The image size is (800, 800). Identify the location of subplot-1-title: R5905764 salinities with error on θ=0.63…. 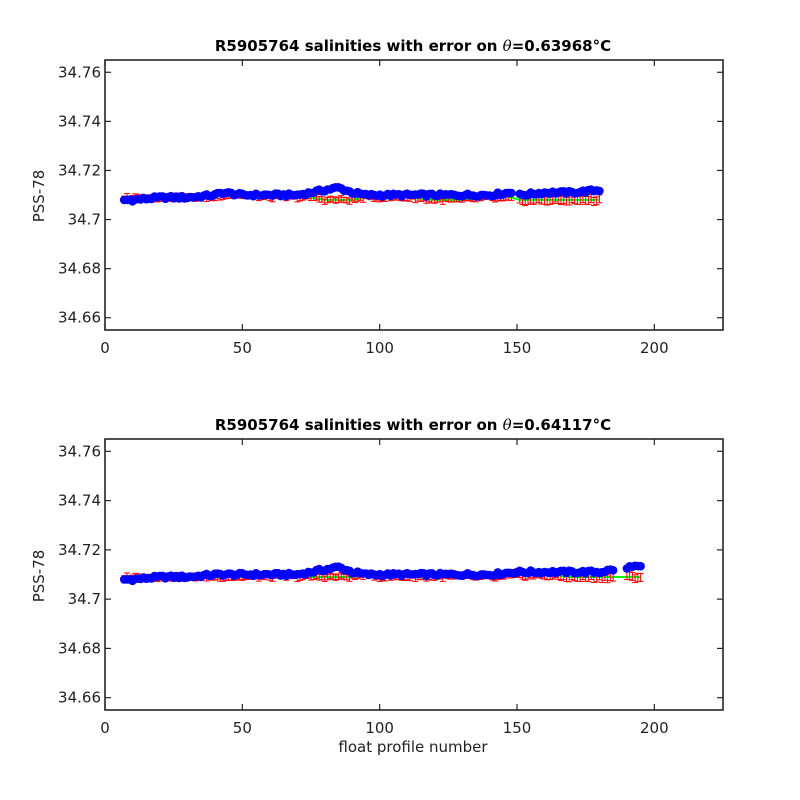
(413, 46).